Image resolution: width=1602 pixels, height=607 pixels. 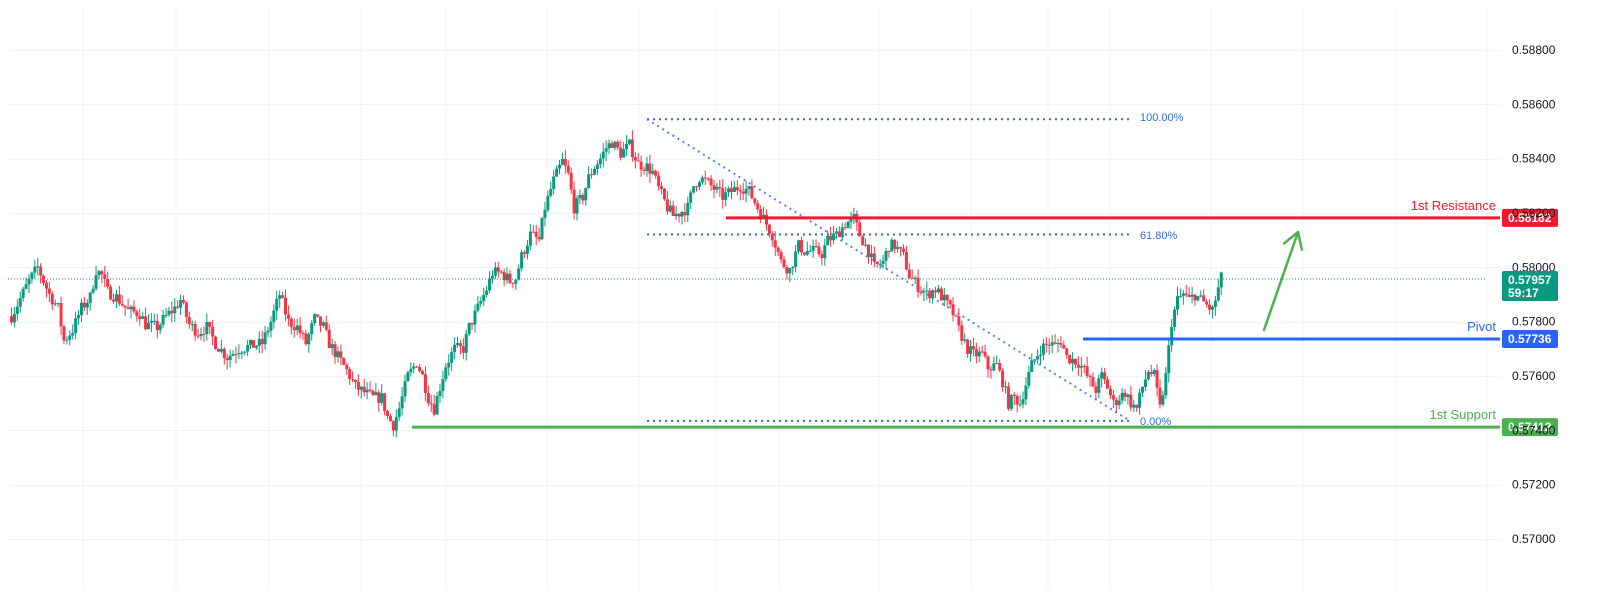 I want to click on trend-arrow-annotation, so click(x=1283, y=281).